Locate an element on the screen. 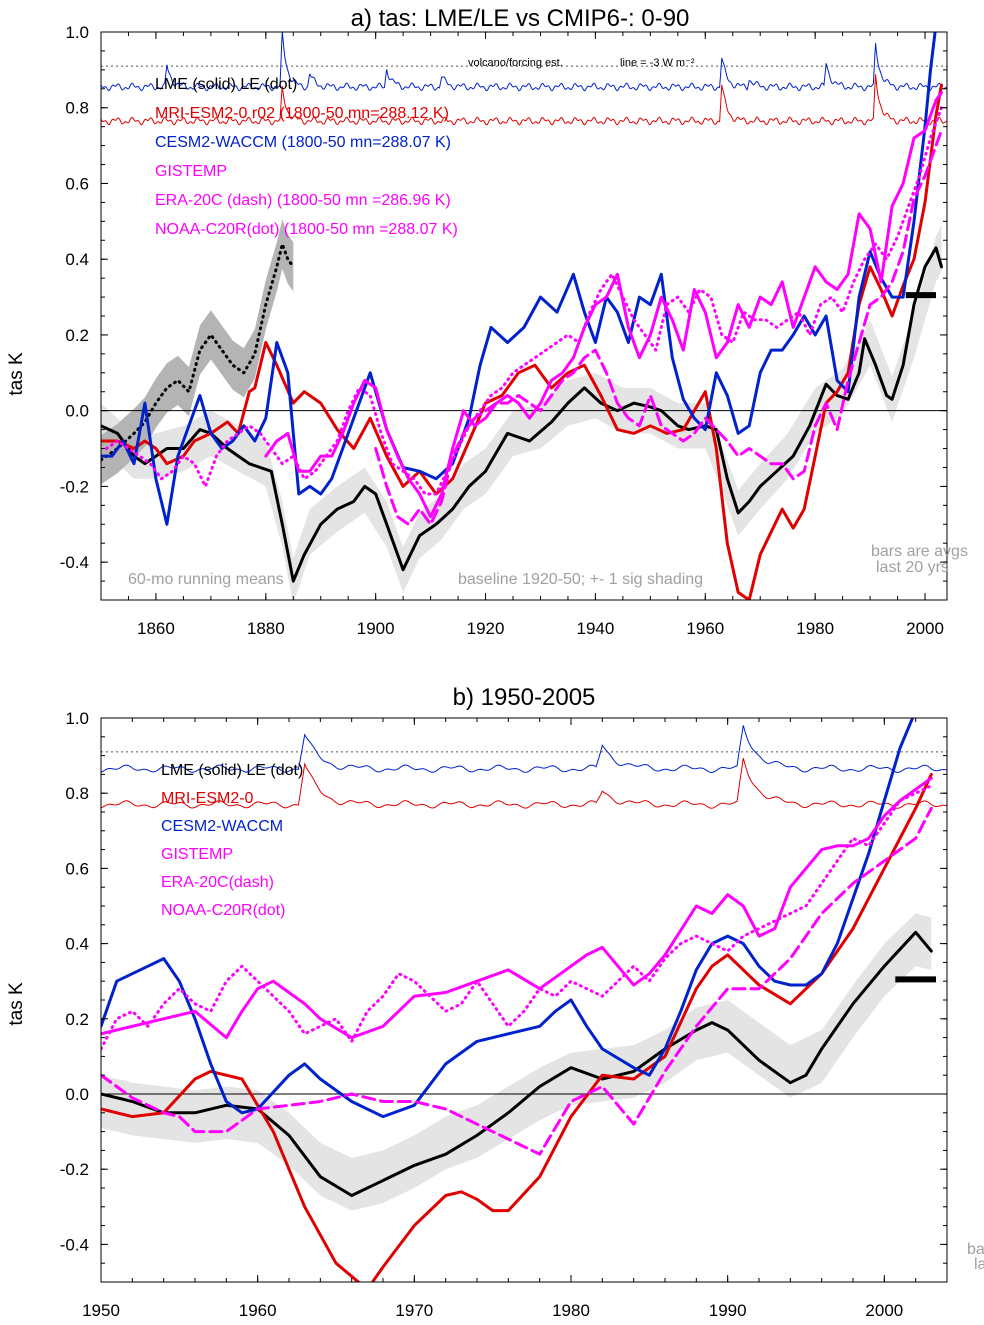  panel-b-legend-entry: MRI-ESM2-0 is located at coordinates (207, 798).